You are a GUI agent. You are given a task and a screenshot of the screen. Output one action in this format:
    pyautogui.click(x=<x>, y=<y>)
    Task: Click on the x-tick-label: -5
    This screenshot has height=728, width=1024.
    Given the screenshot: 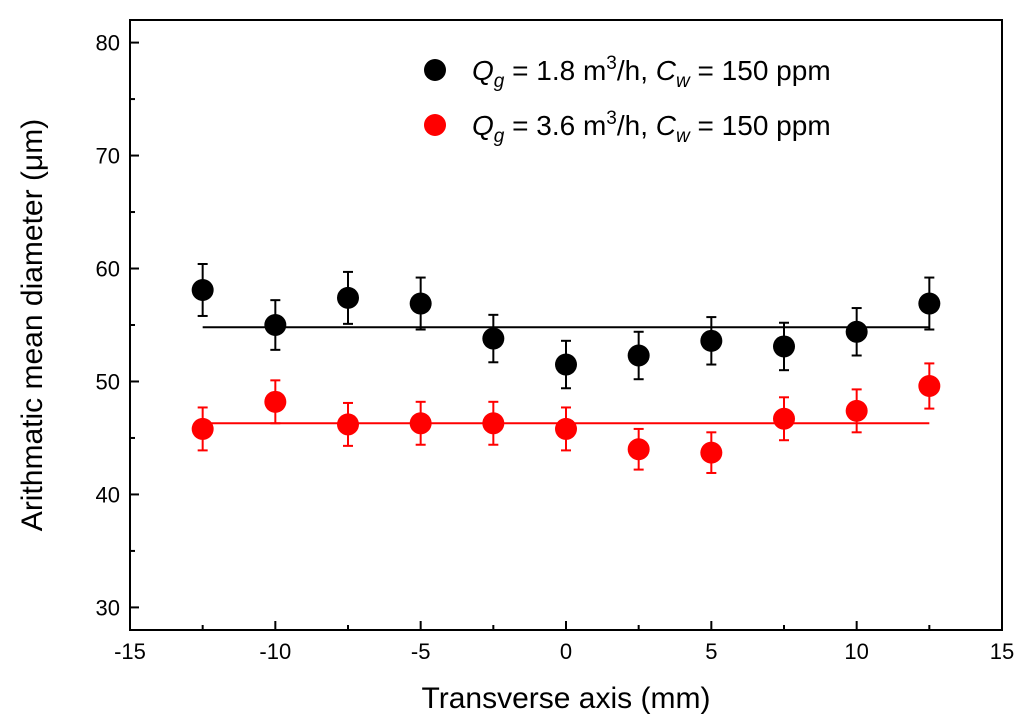 What is the action you would take?
    pyautogui.click(x=421, y=651)
    